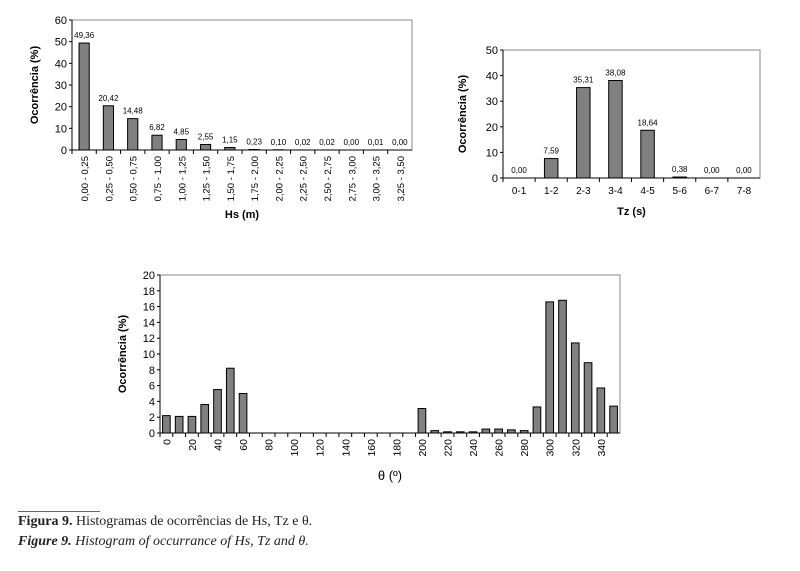  What do you see at coordinates (61, 86) in the screenshot?
I see `hs-y-tick-label: 30` at bounding box center [61, 86].